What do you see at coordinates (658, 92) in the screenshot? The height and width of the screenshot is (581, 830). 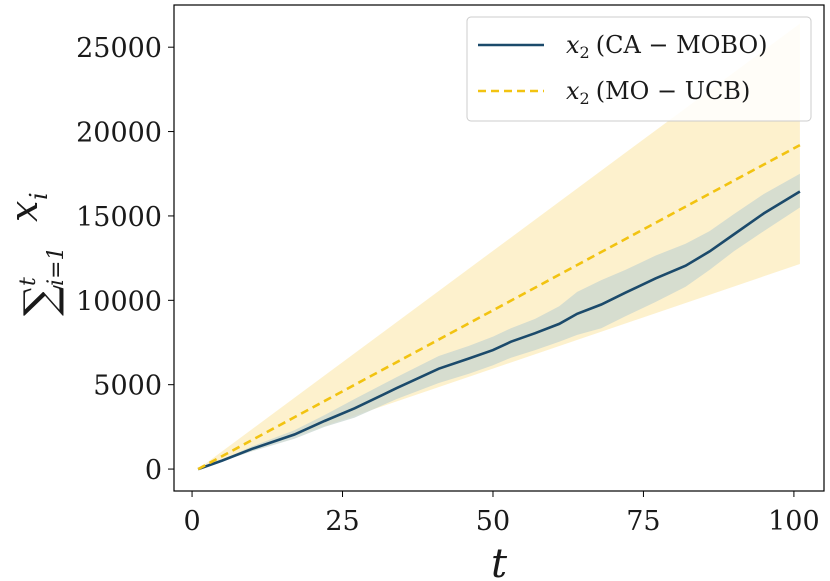 I see `legend-label-mo-ucb: x2 (MO − UCB)` at bounding box center [658, 92].